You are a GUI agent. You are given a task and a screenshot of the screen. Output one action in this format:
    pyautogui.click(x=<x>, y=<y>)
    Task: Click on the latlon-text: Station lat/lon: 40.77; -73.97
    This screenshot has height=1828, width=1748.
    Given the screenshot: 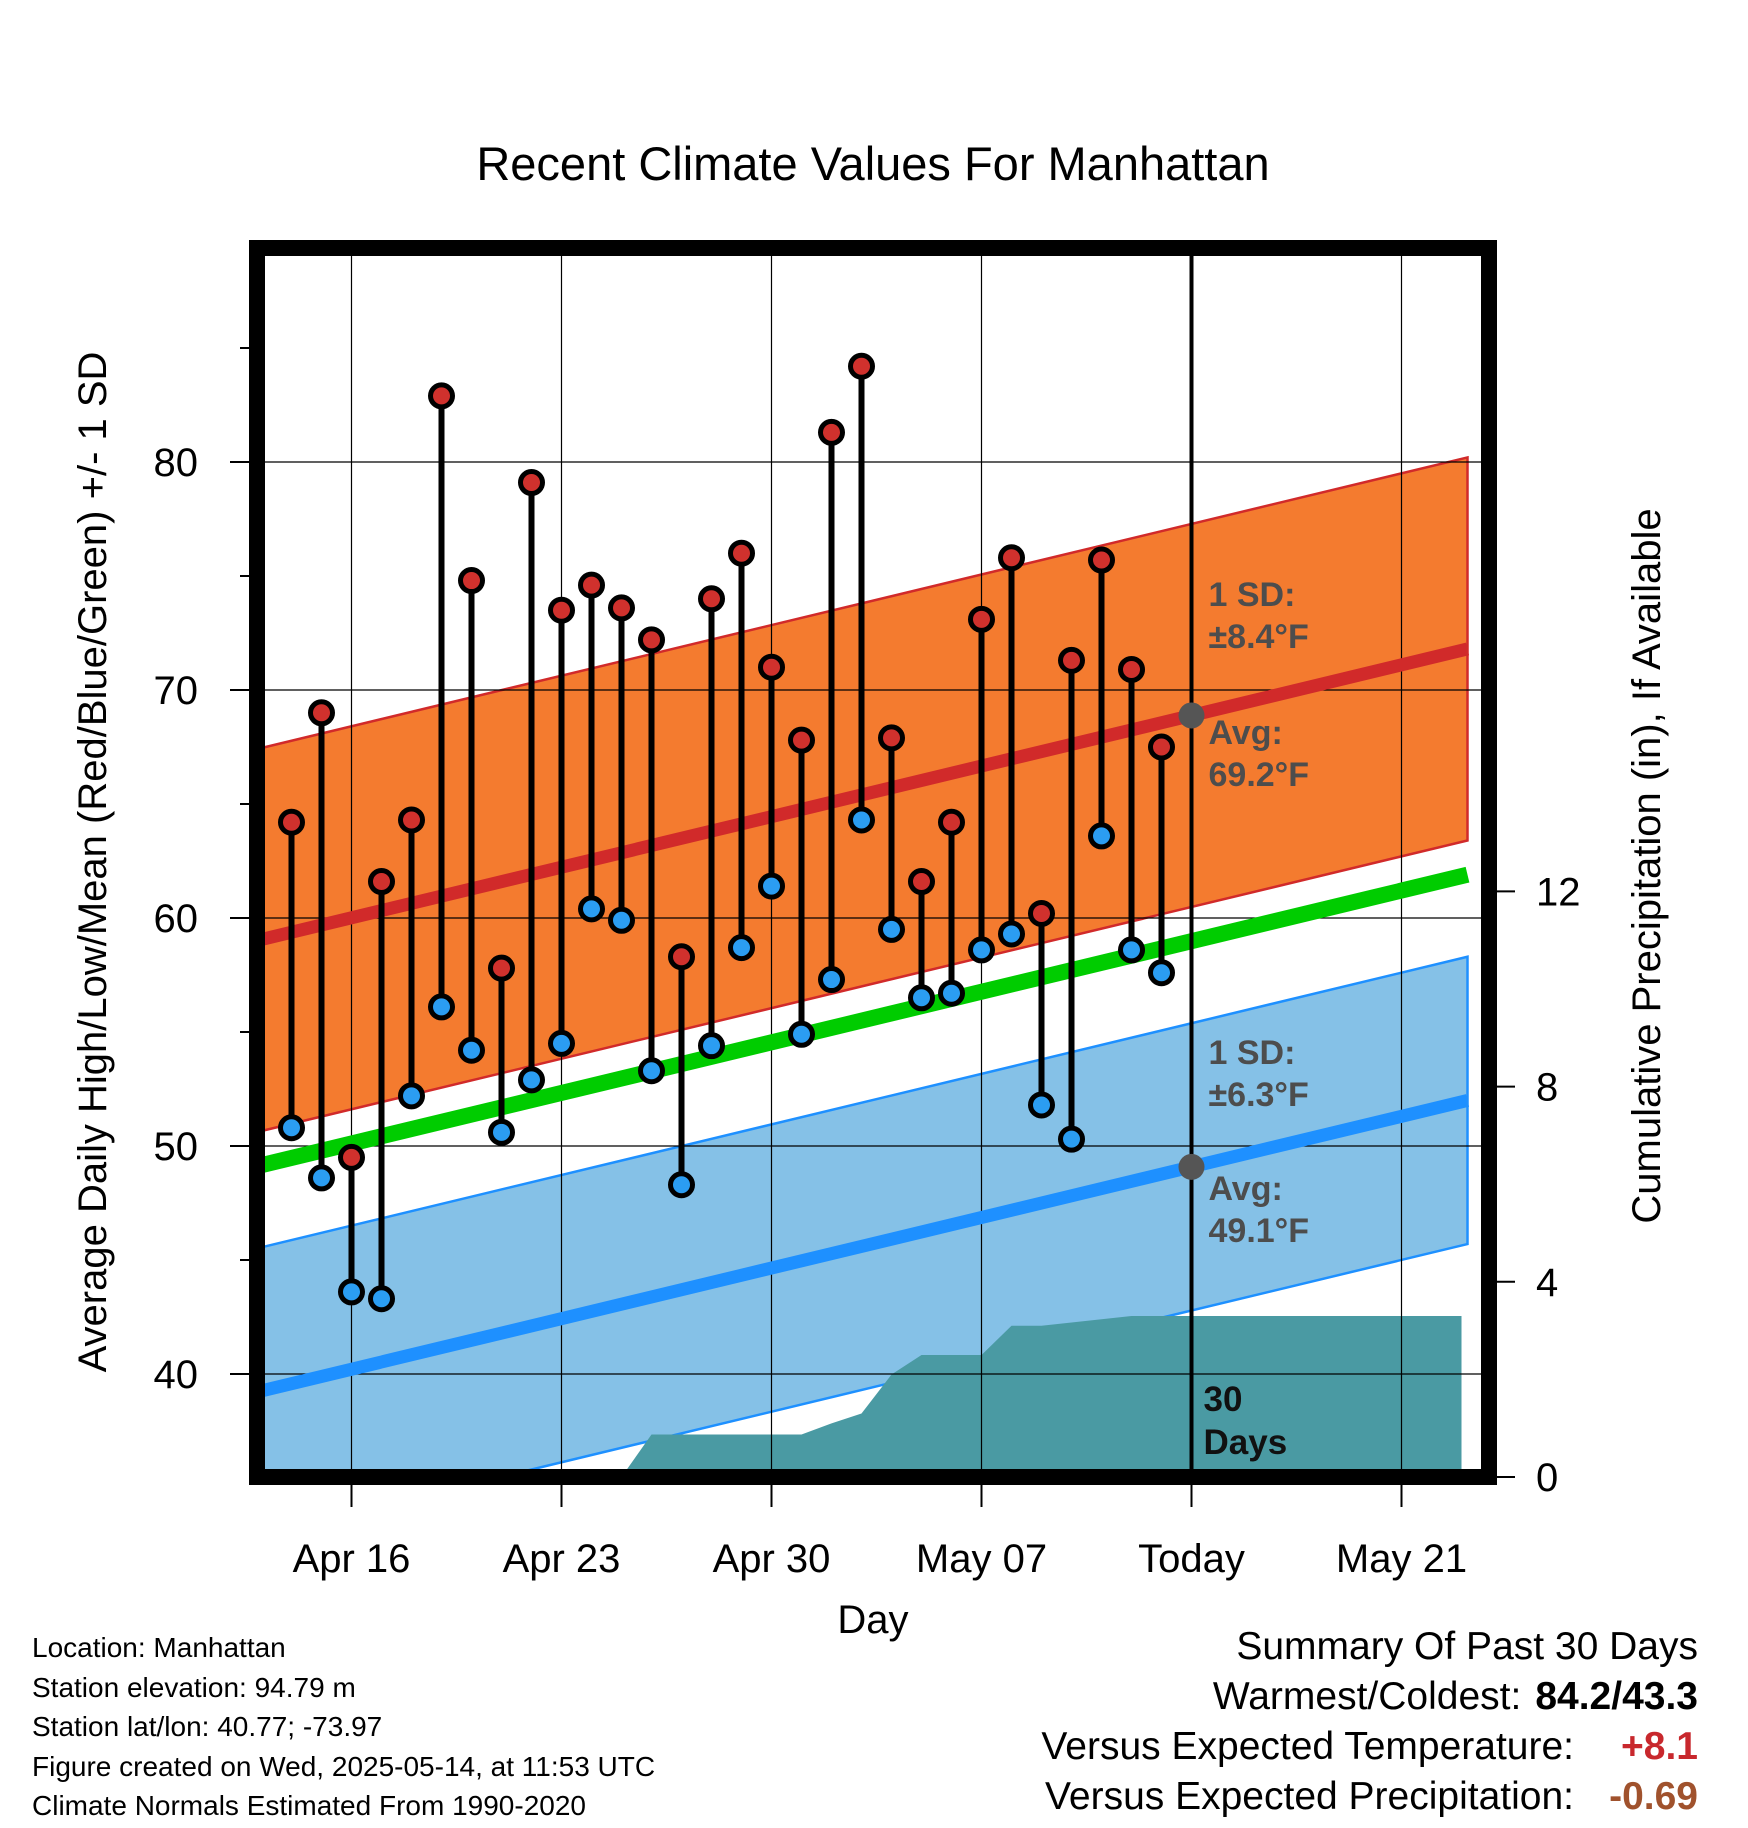 What is the action you would take?
    pyautogui.click(x=207, y=1726)
    